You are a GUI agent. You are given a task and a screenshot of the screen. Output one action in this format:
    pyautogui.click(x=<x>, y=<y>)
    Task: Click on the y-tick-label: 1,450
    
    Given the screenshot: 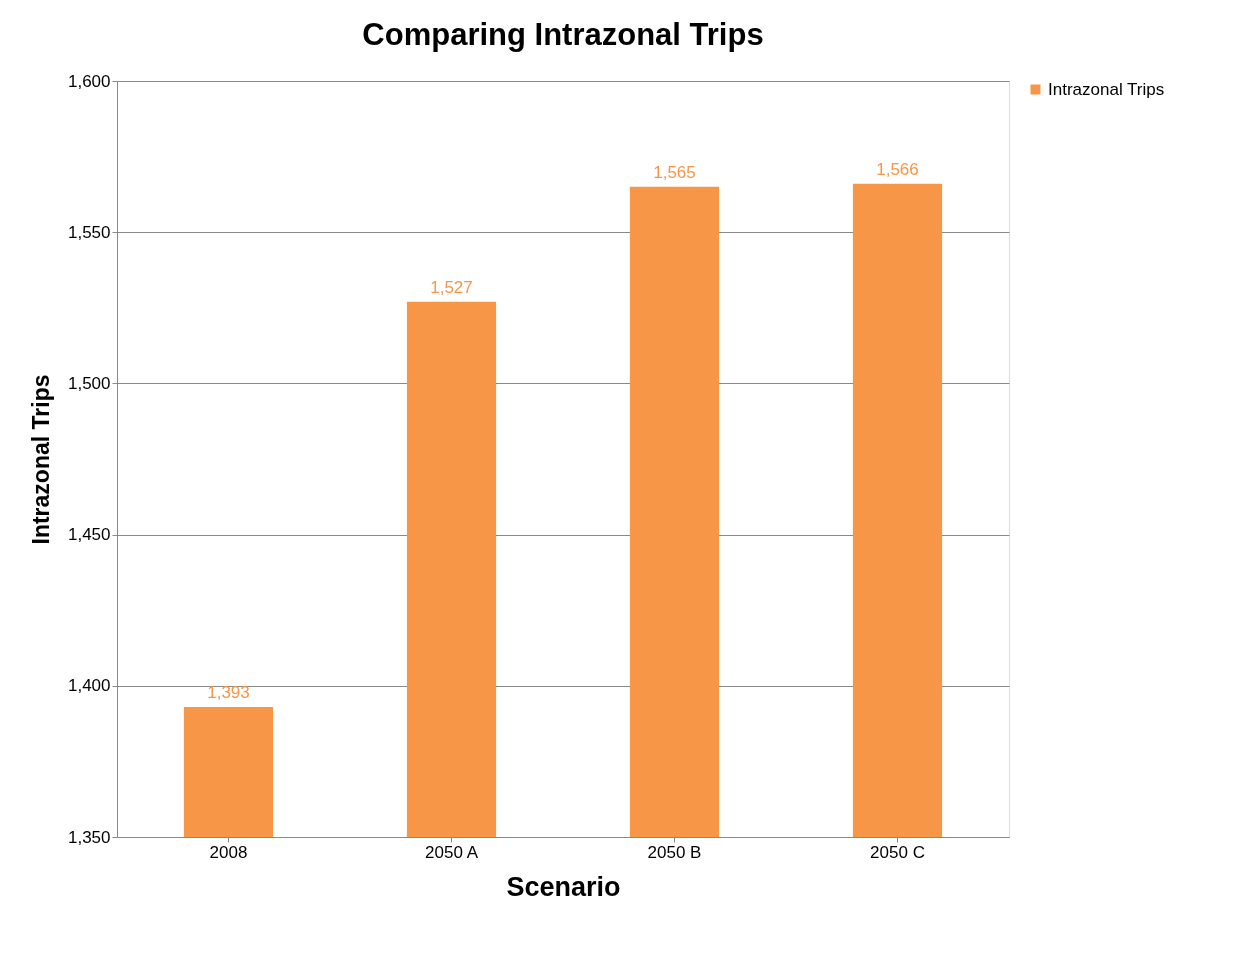 What is the action you would take?
    pyautogui.click(x=89, y=535)
    